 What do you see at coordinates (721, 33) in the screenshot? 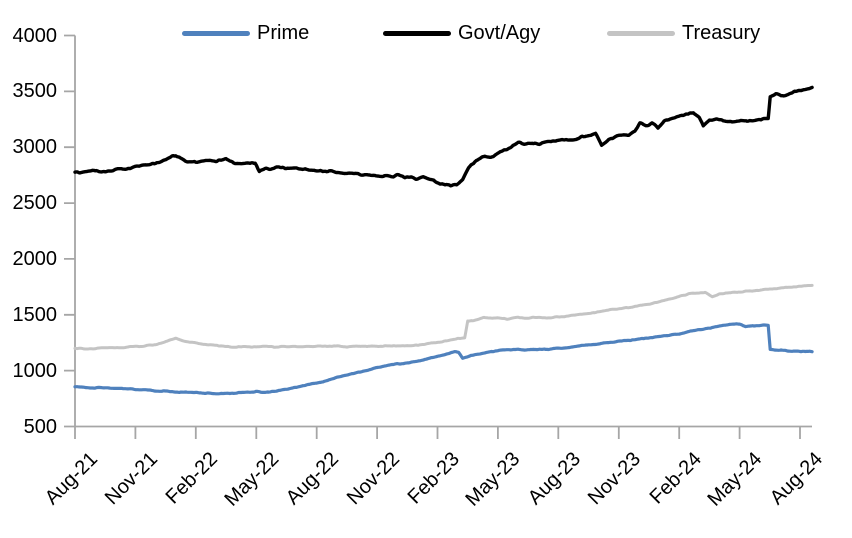
I see `legend-label-treasury: Treasury` at bounding box center [721, 33].